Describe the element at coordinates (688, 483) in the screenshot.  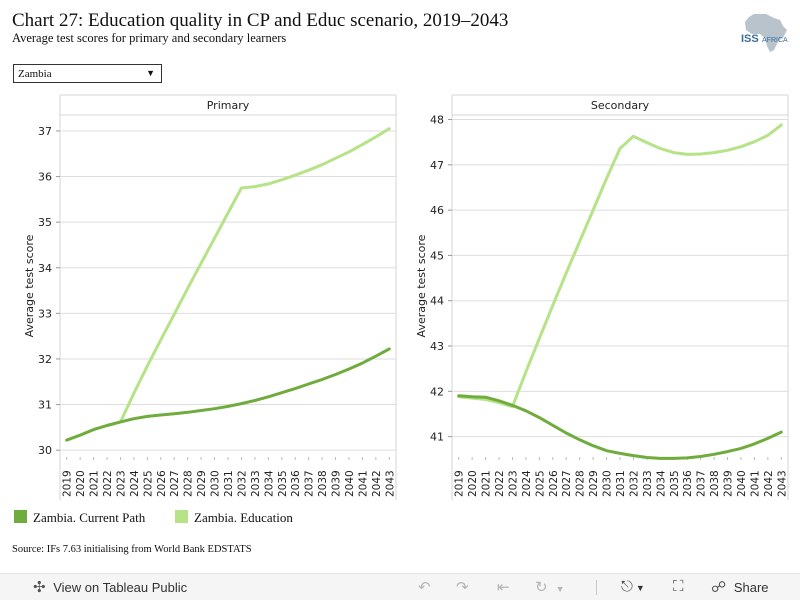
I see `secondary-x-tick-label: 2036` at that location.